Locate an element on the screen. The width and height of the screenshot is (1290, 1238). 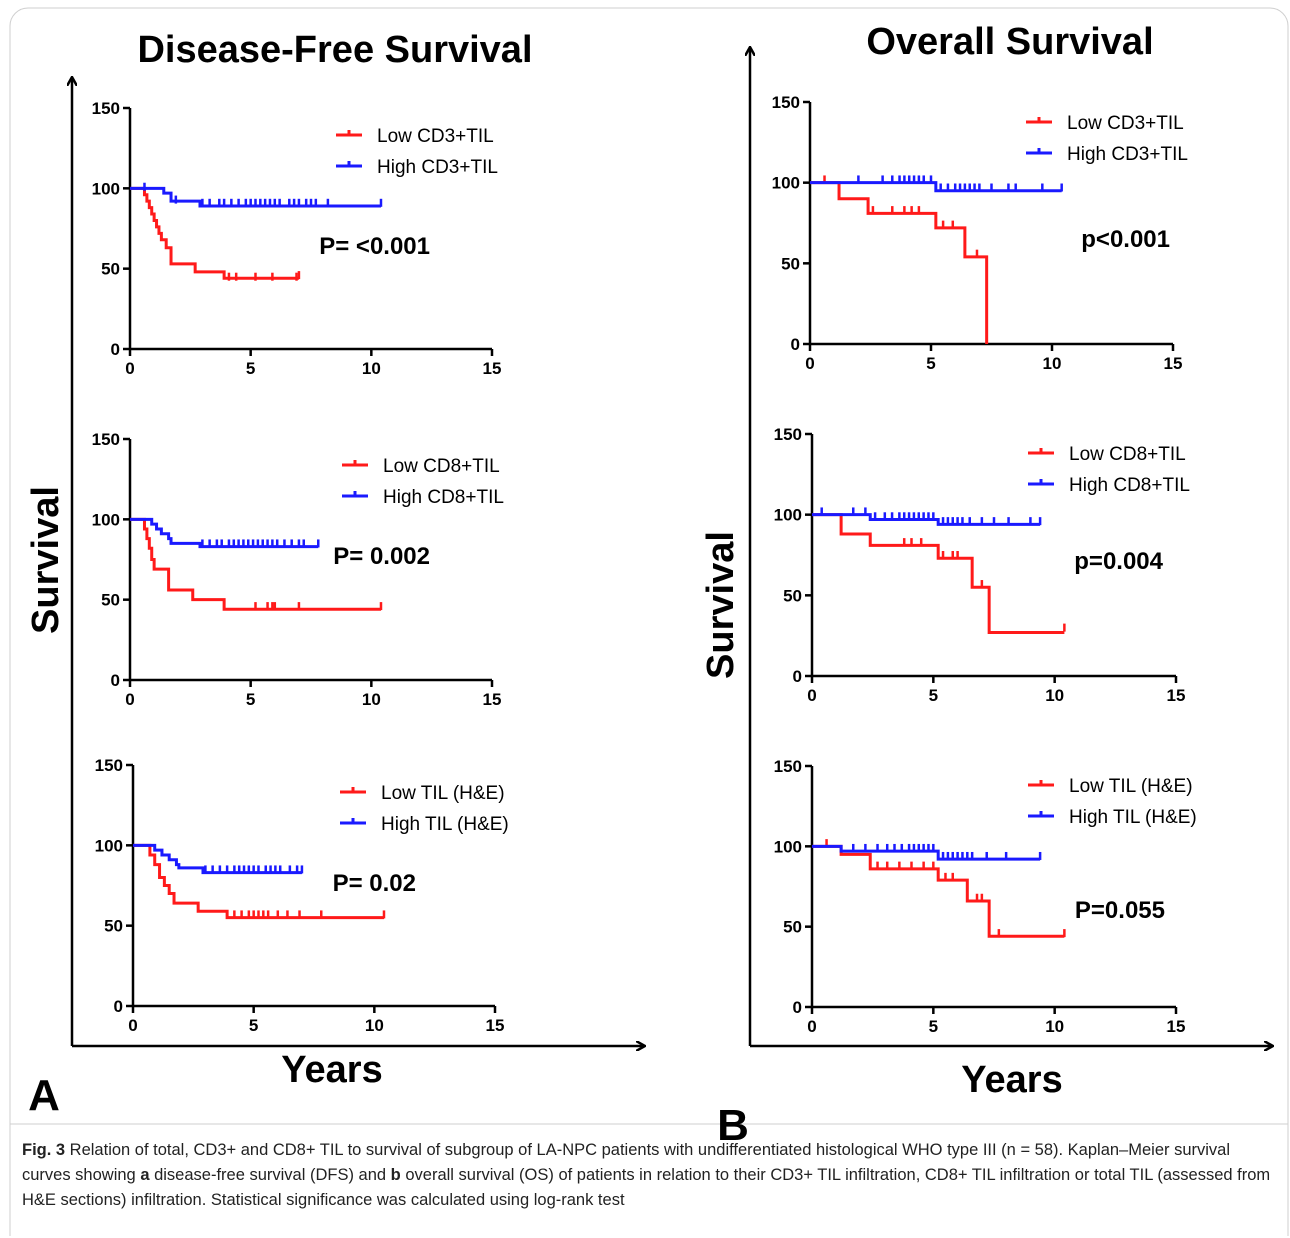
panel-a-xlabel: Years is located at coordinates (331, 1070).